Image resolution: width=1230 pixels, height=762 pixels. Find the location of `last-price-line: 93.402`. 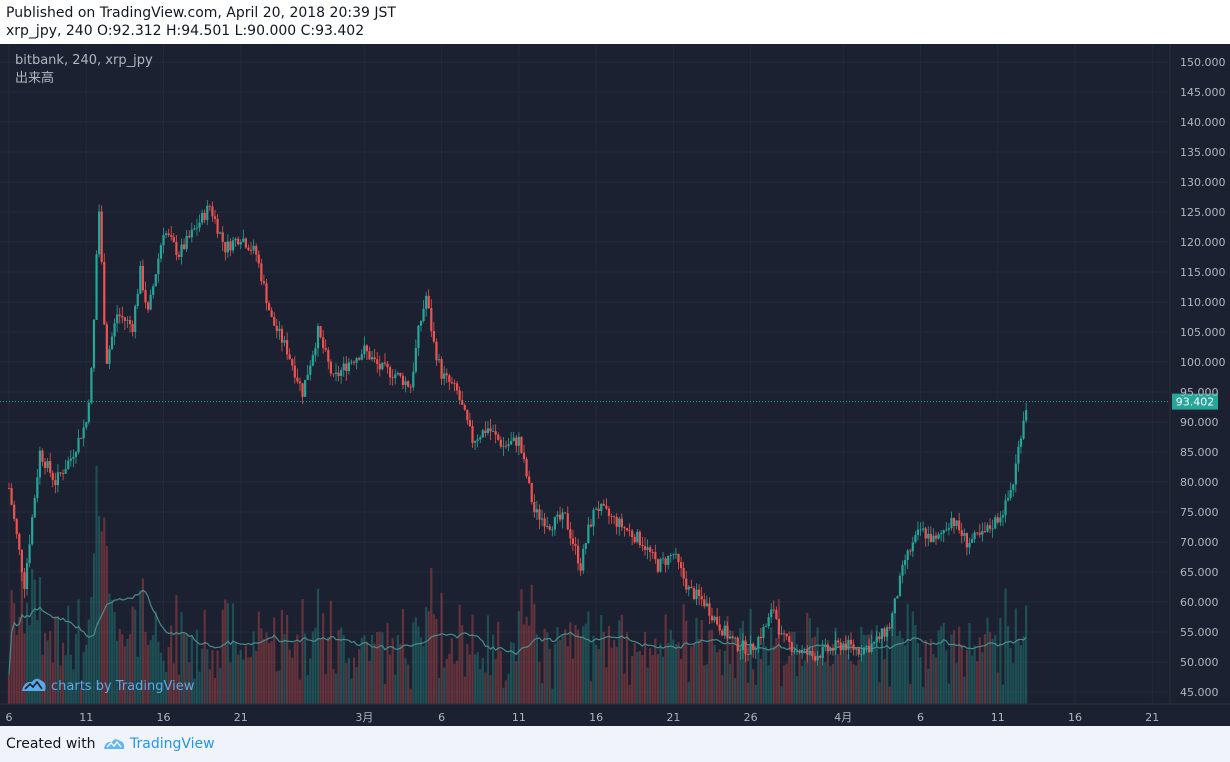

last-price-line: 93.402 is located at coordinates (609, 401).